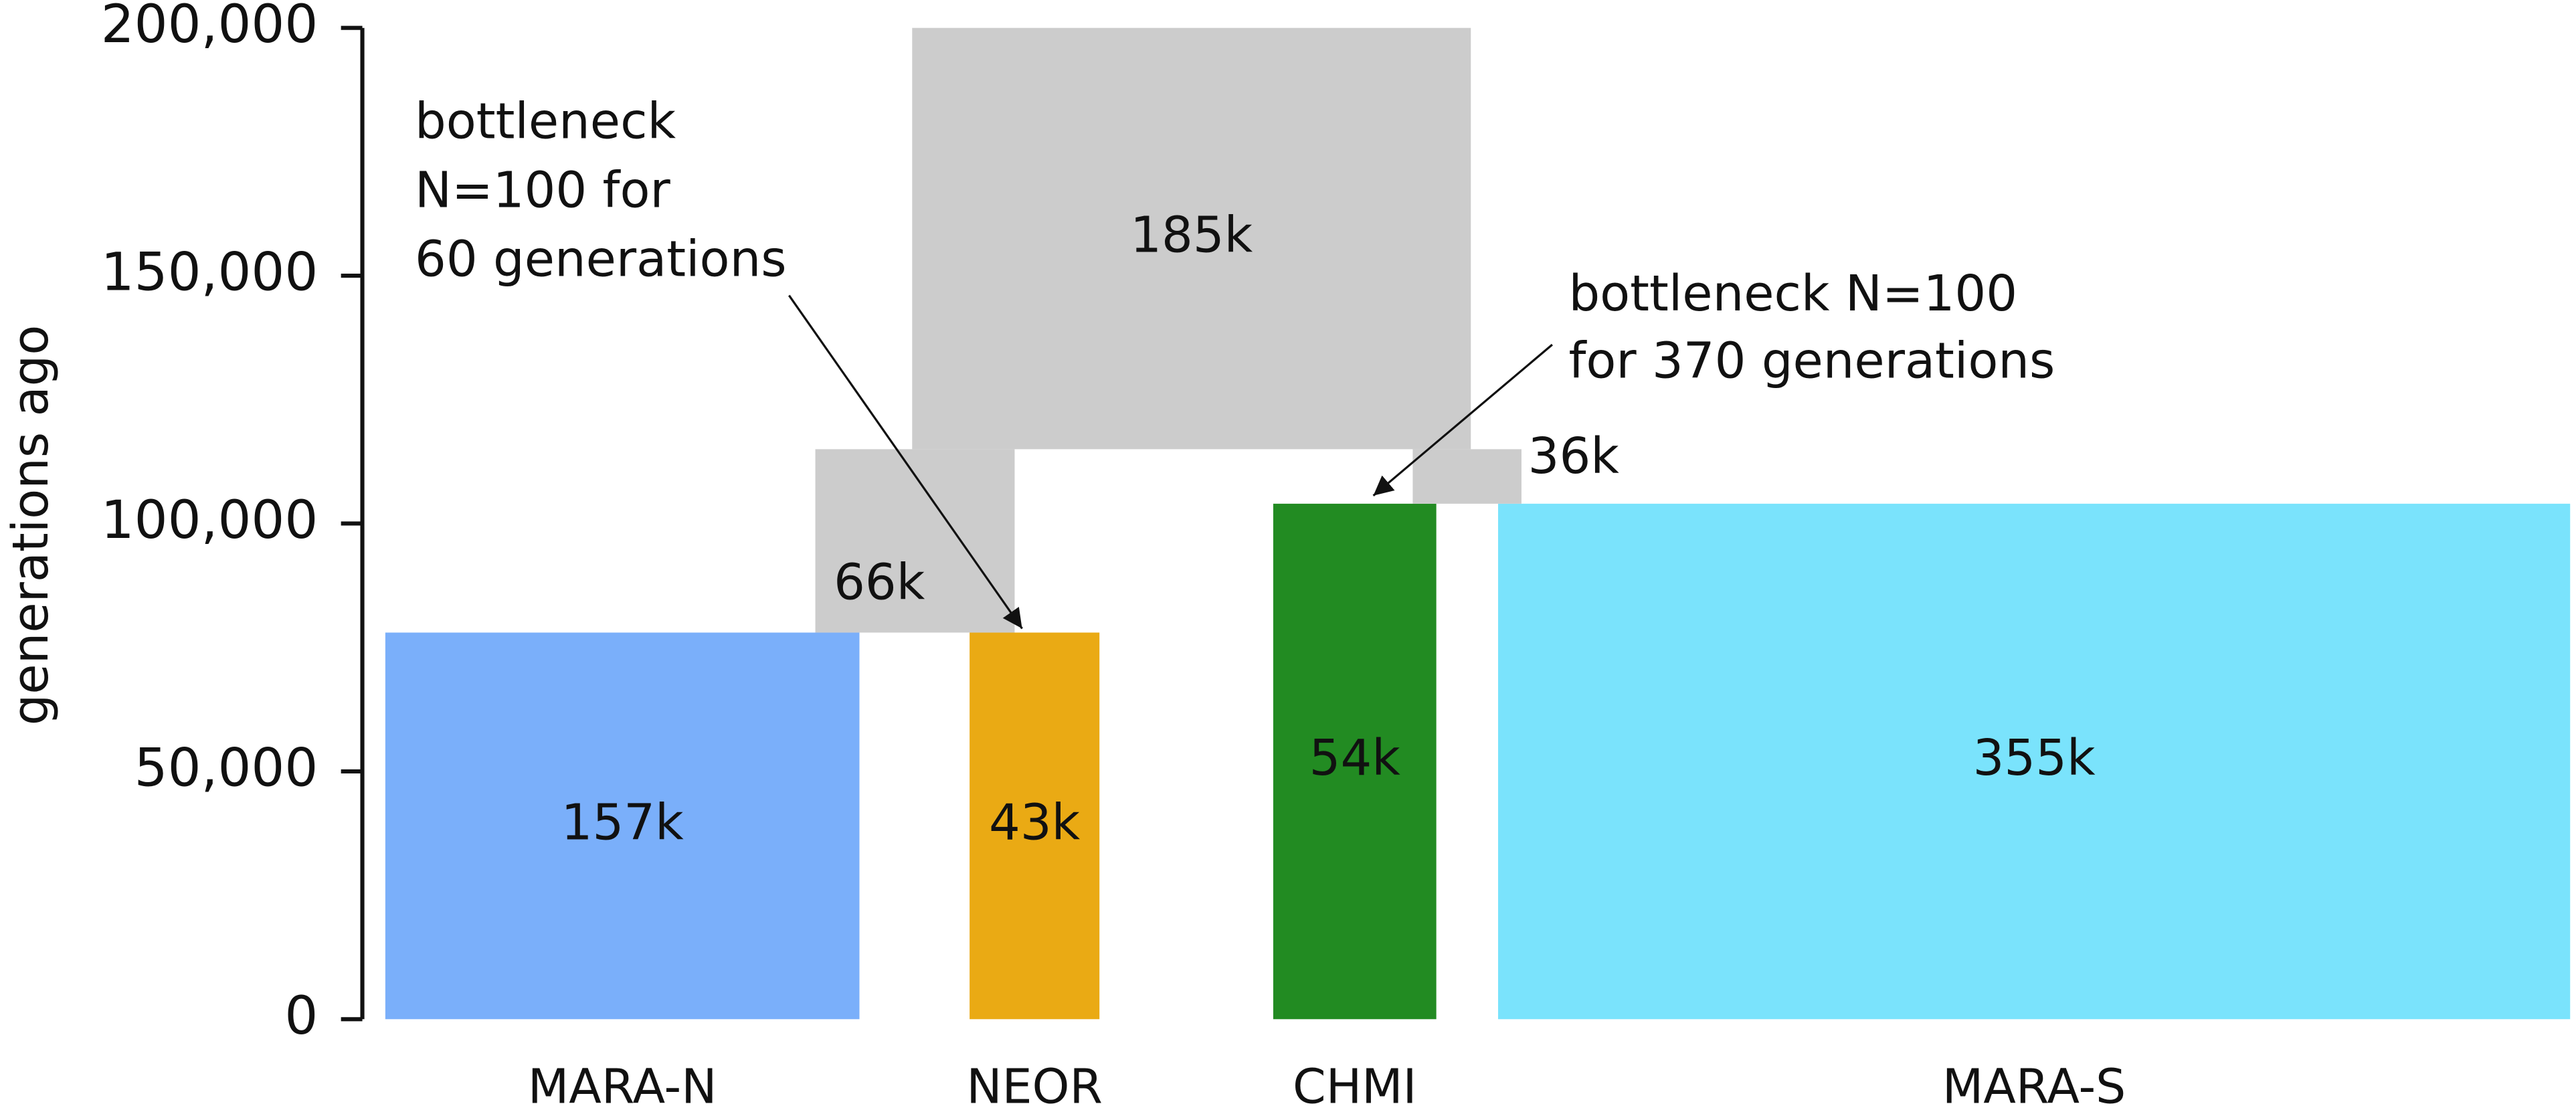 The width and height of the screenshot is (2576, 1116). What do you see at coordinates (2035, 758) in the screenshot?
I see `size-label: 355k` at bounding box center [2035, 758].